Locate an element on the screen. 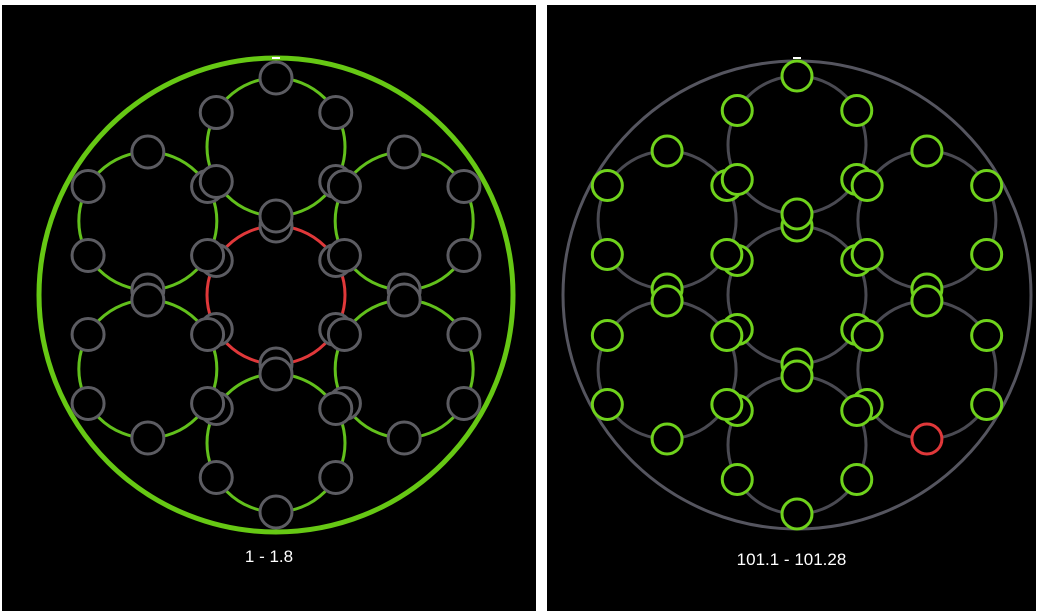  panel-caption: 1 - 1.8 is located at coordinates (269, 556).